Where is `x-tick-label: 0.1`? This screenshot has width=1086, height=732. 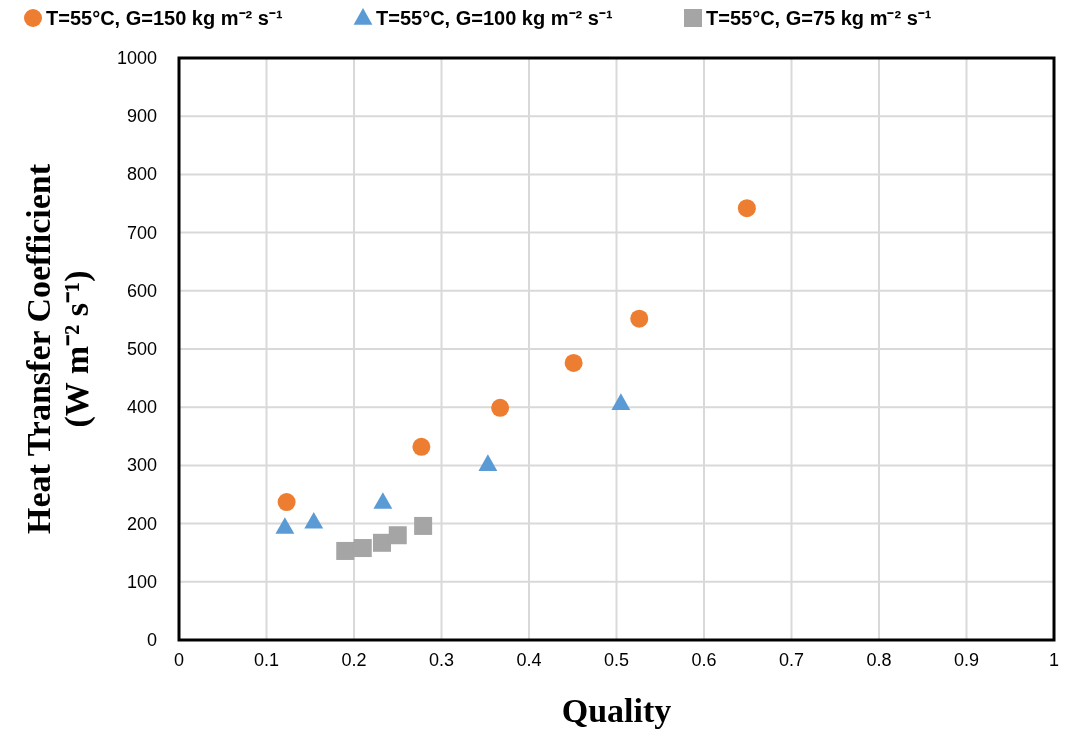 x-tick-label: 0.1 is located at coordinates (266, 660).